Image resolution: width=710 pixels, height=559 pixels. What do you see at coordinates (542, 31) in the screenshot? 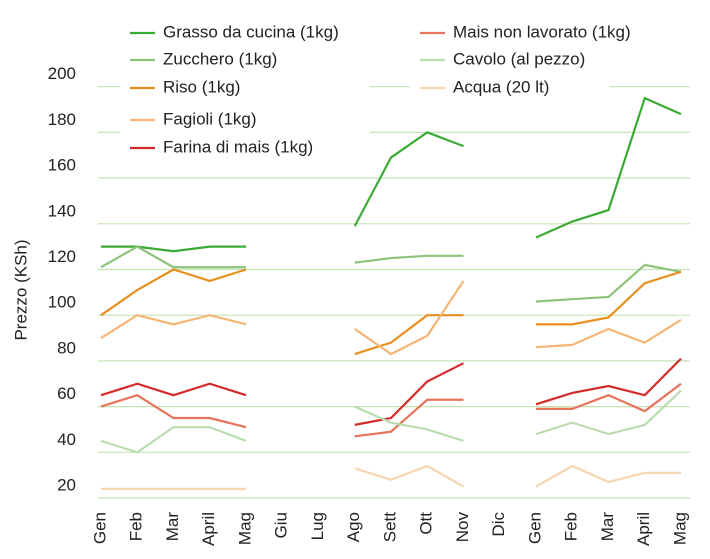
I see `legend-label: Mais non lavorato (1kg)` at bounding box center [542, 31].